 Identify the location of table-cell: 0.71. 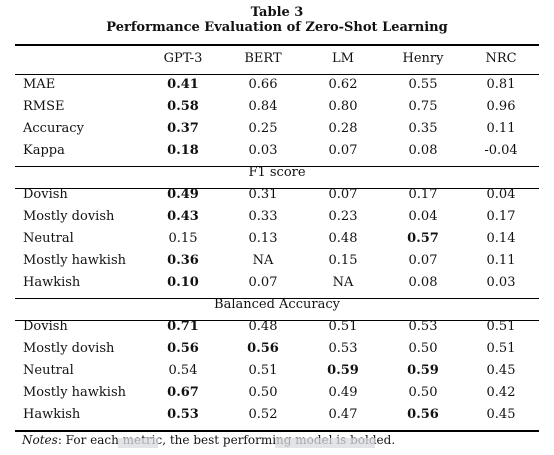
(183, 326).